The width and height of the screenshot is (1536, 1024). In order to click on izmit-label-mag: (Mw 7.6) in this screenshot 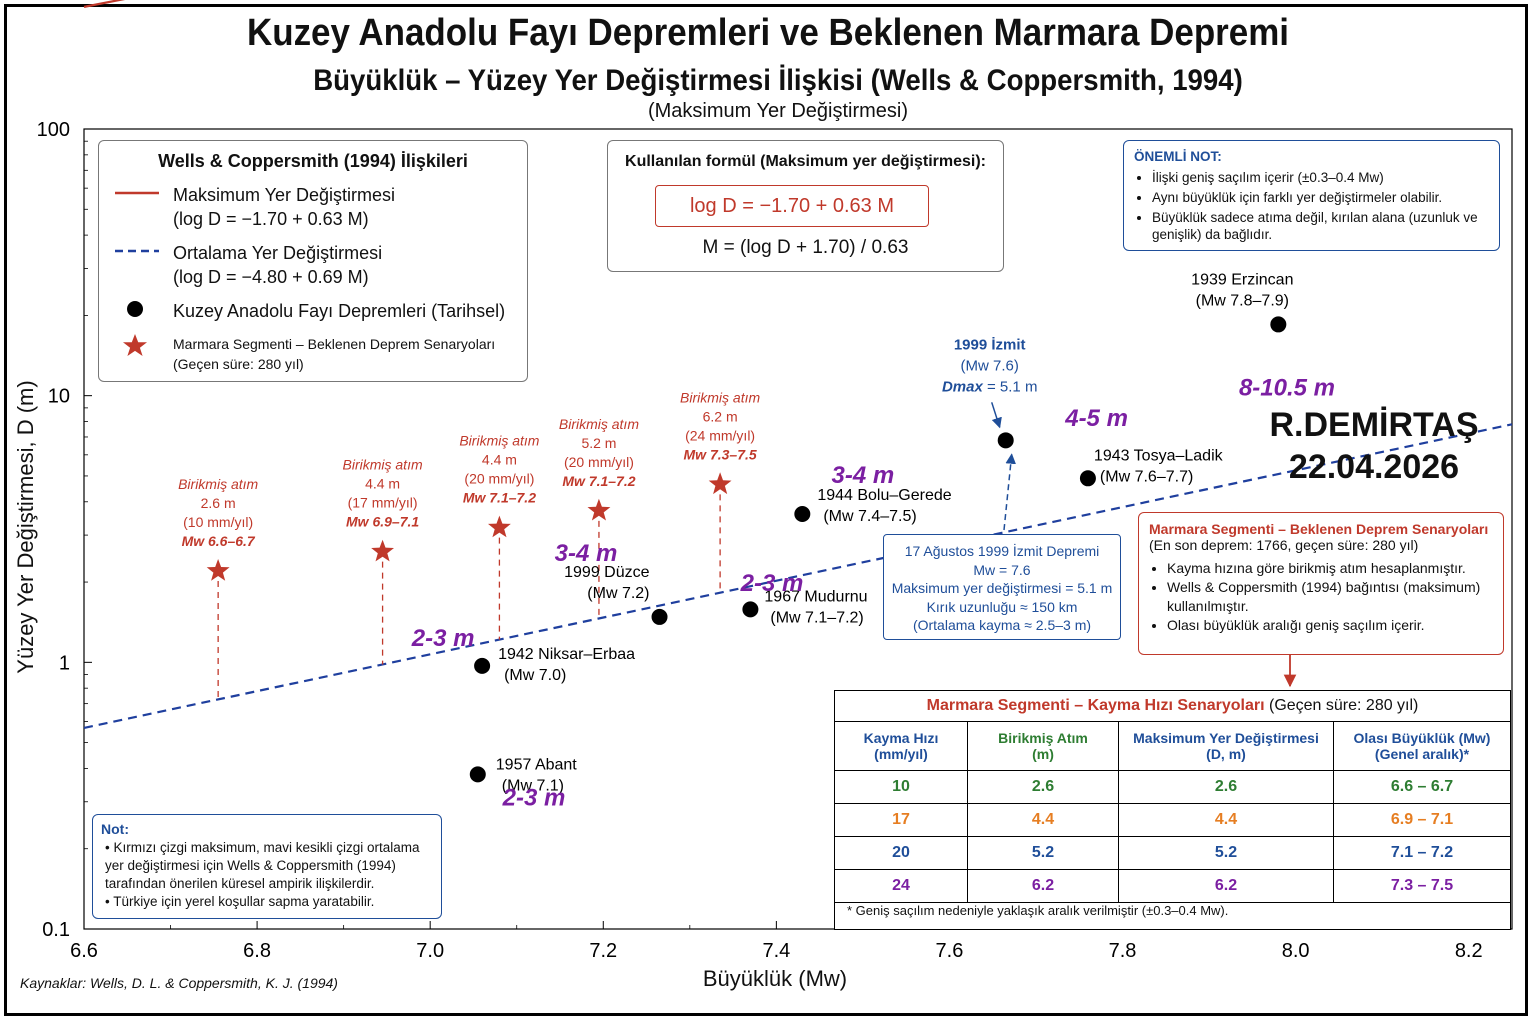, I will do `click(990, 365)`.